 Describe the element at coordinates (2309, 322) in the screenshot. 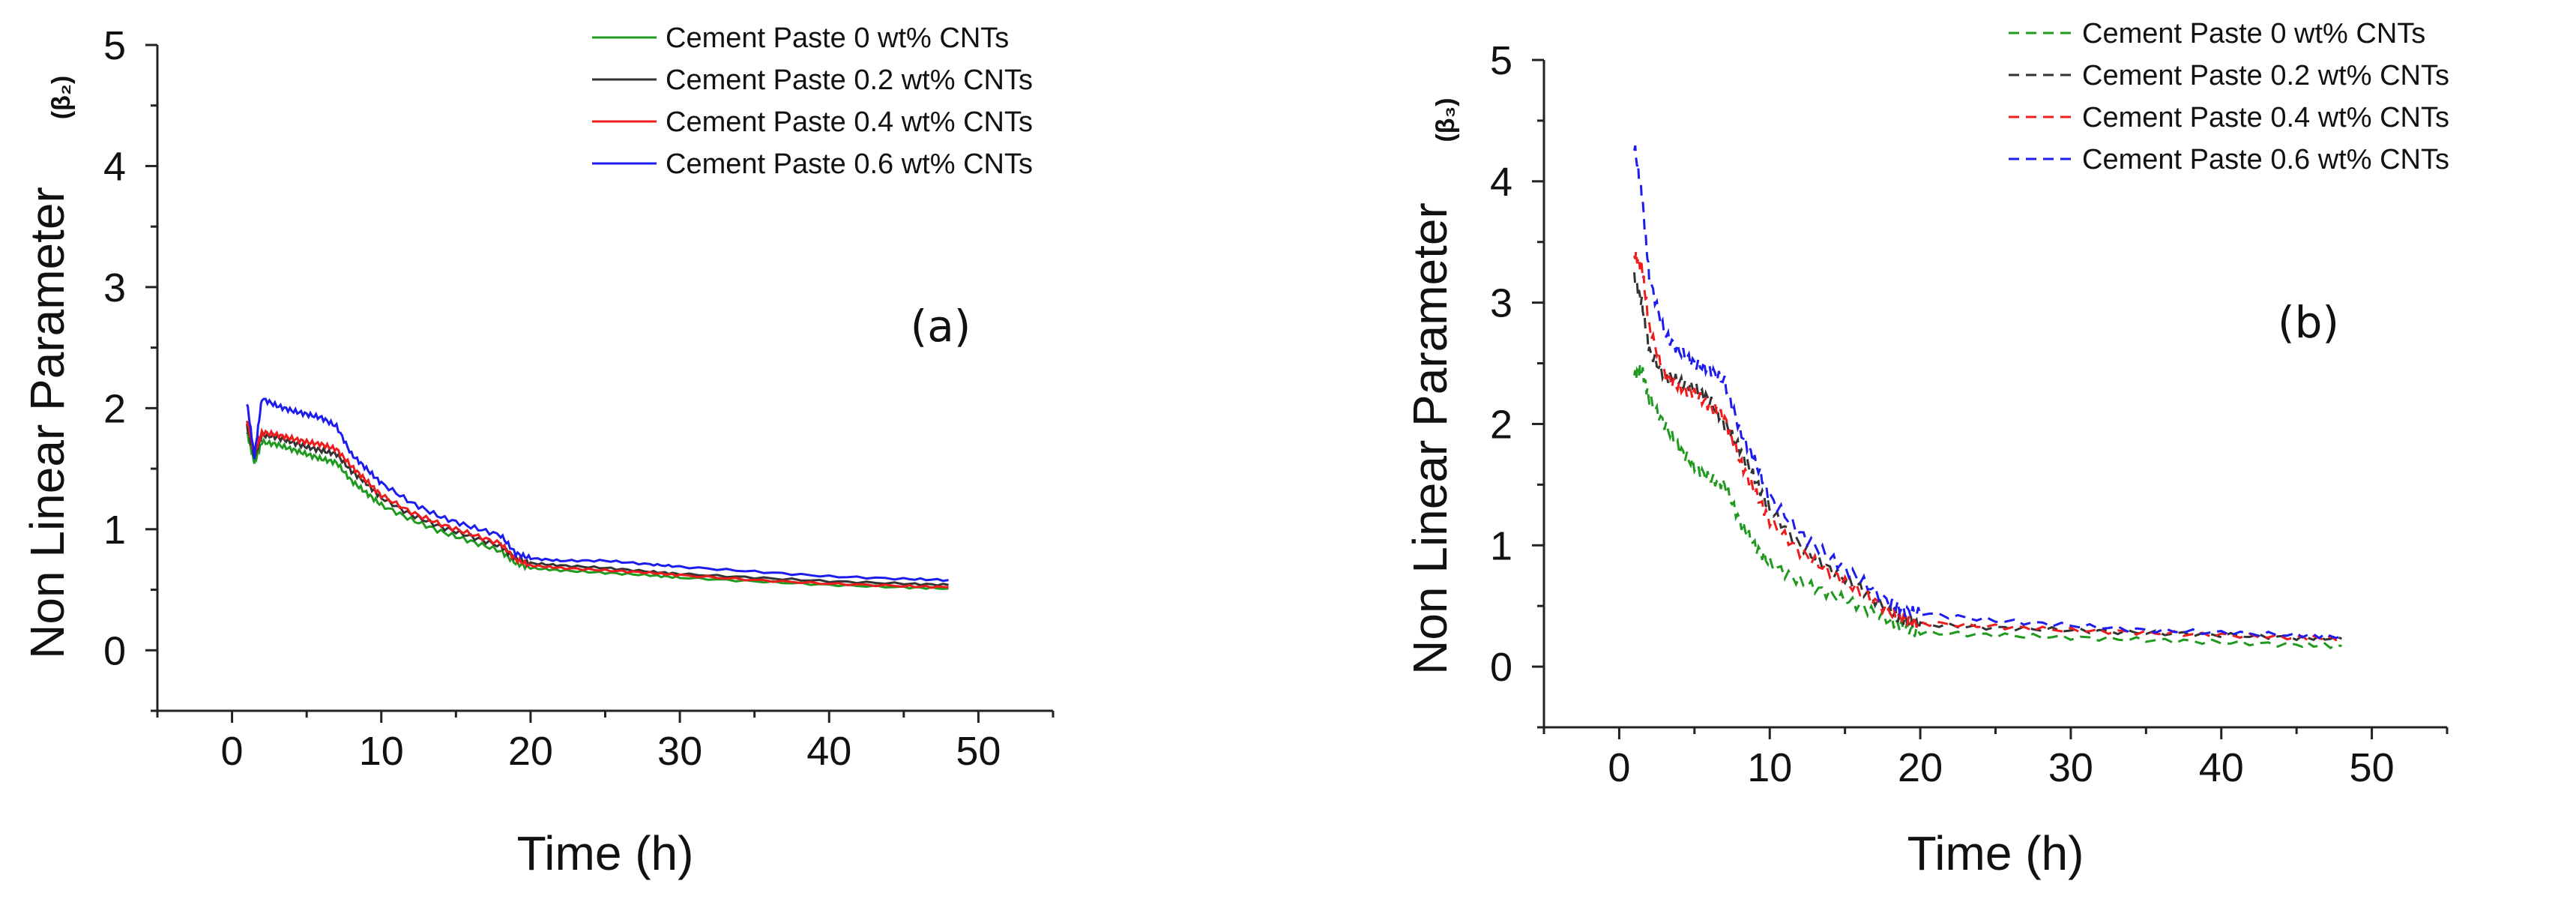

I see `panel-label: (b)` at that location.